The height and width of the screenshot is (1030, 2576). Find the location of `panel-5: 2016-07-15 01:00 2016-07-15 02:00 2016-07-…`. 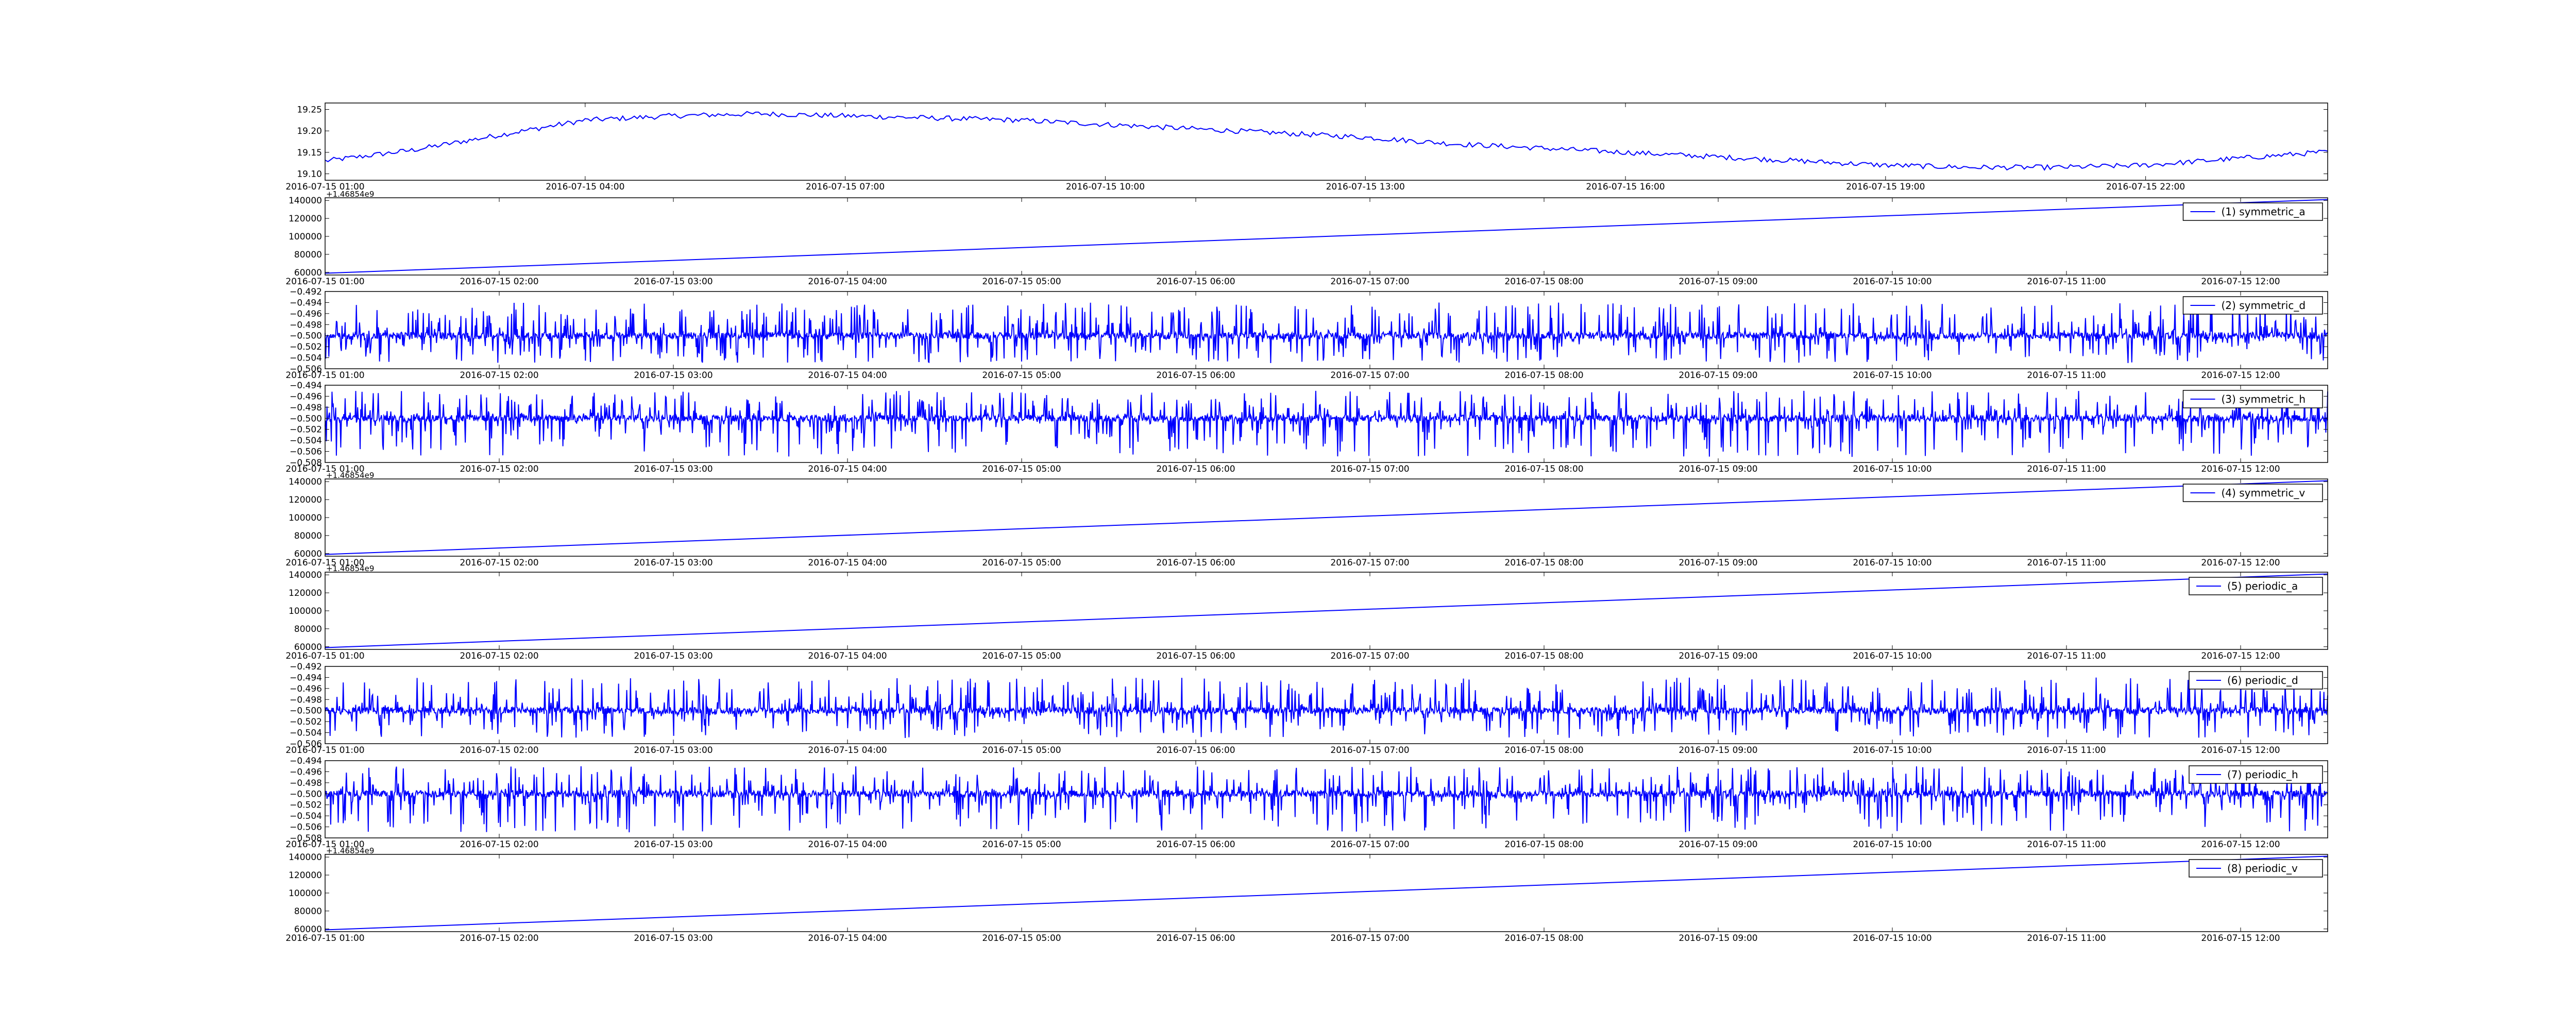

panel-5: 2016-07-15 01:00 2016-07-15 02:00 2016-07-… is located at coordinates (1306, 519).